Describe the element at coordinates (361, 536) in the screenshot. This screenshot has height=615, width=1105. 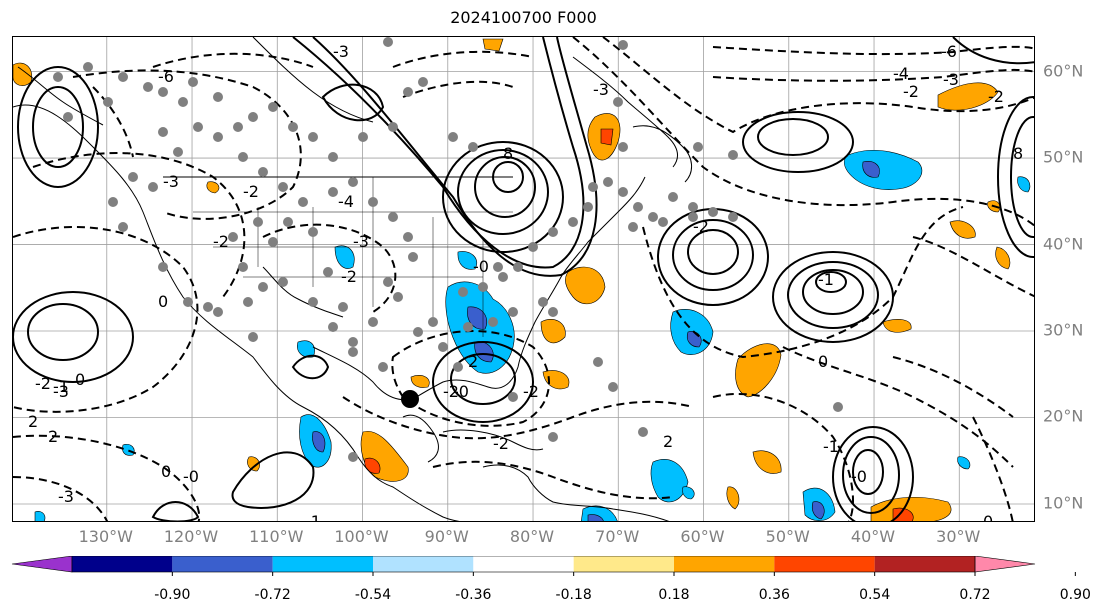
I see `longitude-label: 100°W` at that location.